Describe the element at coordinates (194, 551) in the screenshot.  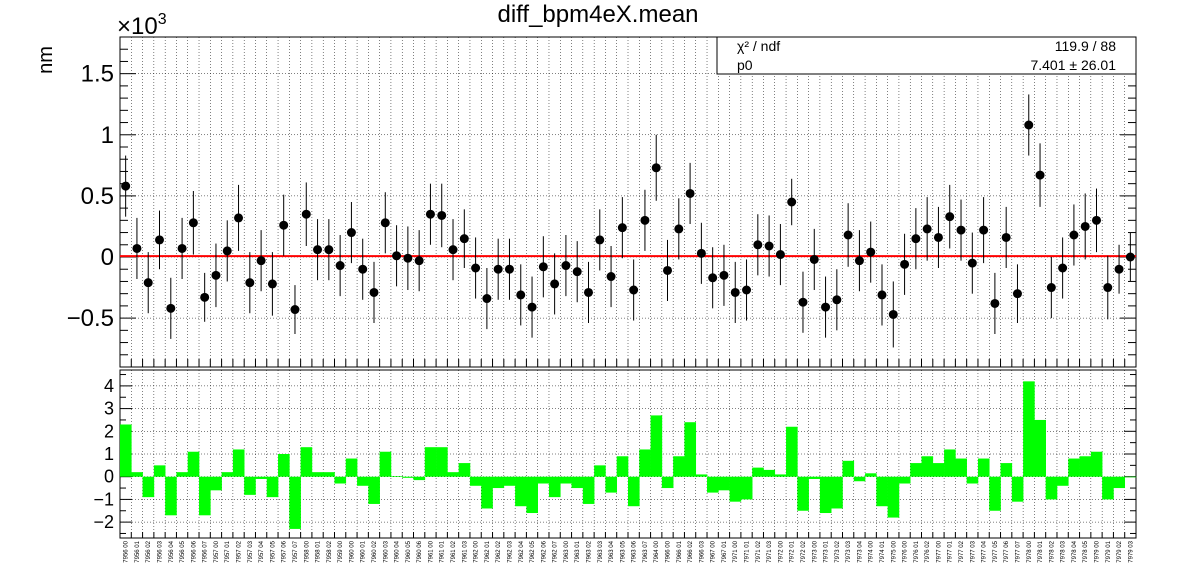
I see `x-category-label: 7956 06` at that location.